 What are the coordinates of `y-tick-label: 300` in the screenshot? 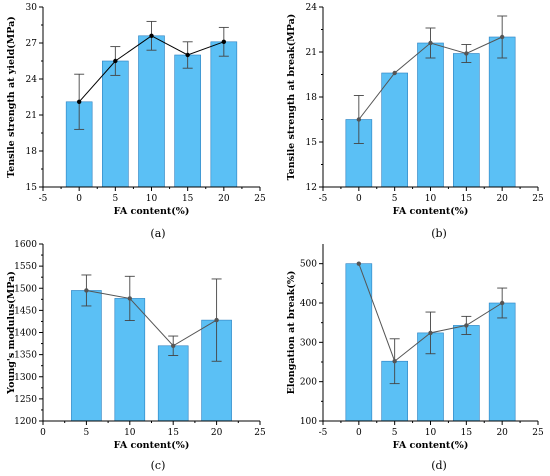 It's located at (308, 343).